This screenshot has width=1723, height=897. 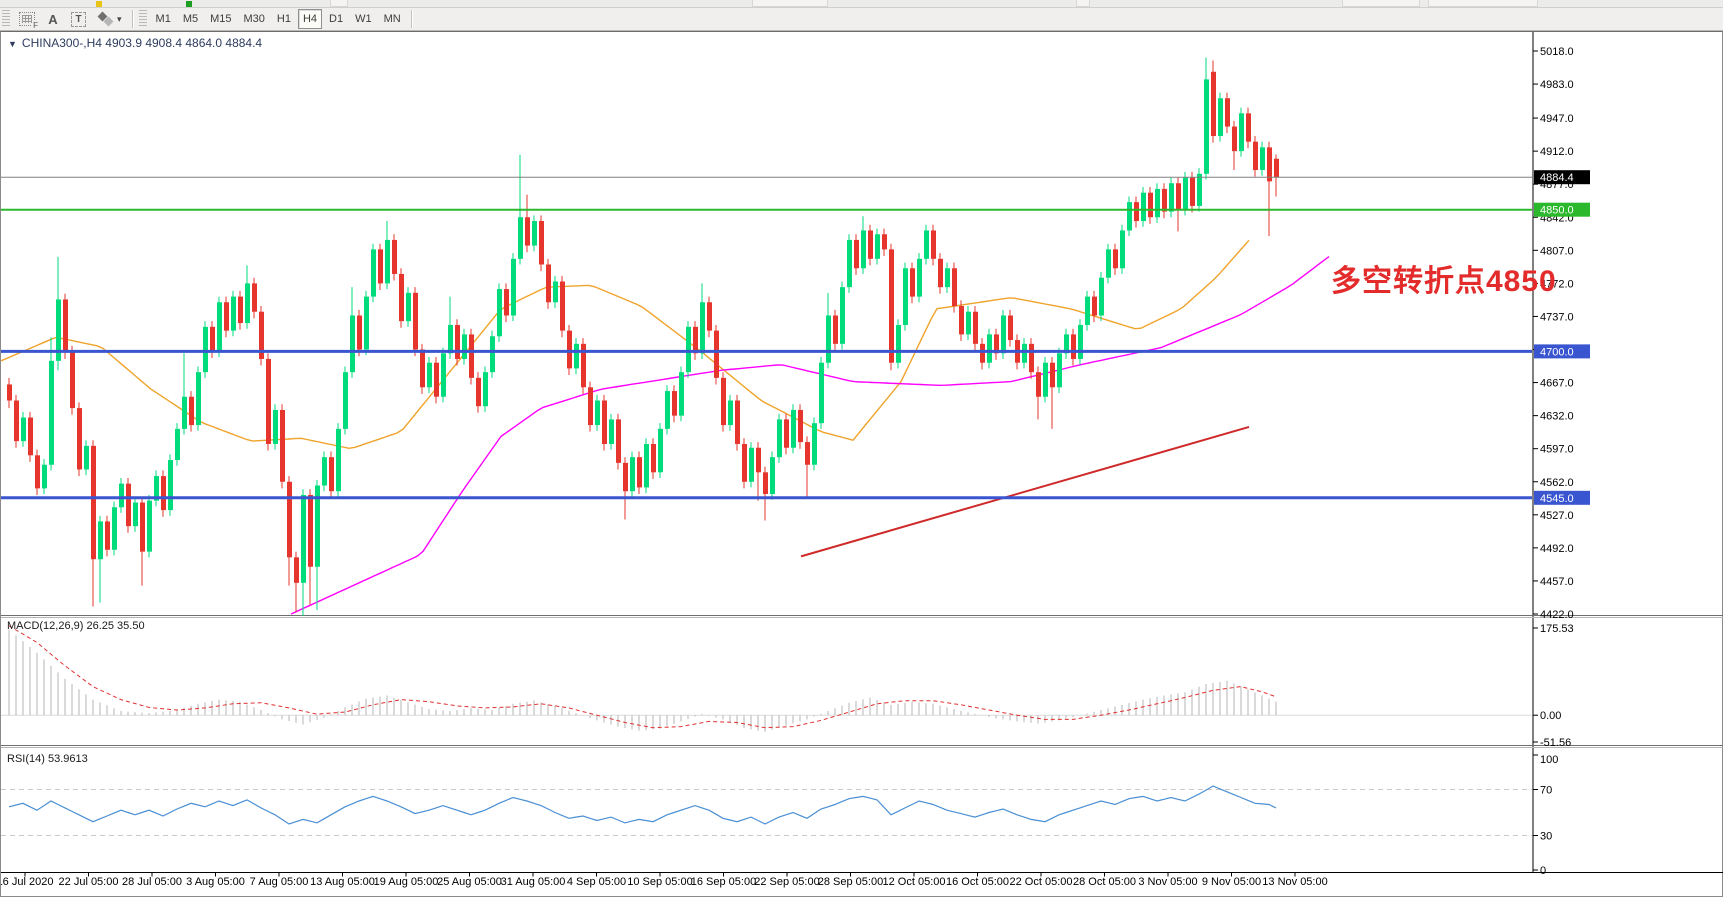 What do you see at coordinates (78, 19) in the screenshot?
I see `text-box-icon: T` at bounding box center [78, 19].